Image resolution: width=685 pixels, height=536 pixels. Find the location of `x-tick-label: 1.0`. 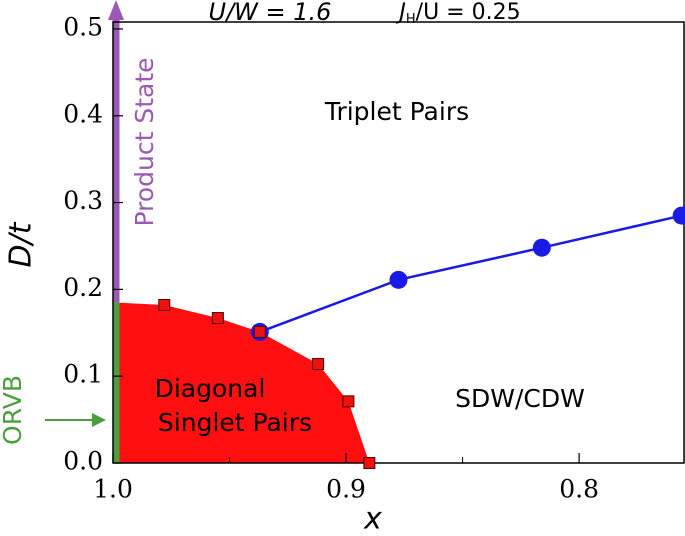

x-tick-label: 1.0 is located at coordinates (113, 489).